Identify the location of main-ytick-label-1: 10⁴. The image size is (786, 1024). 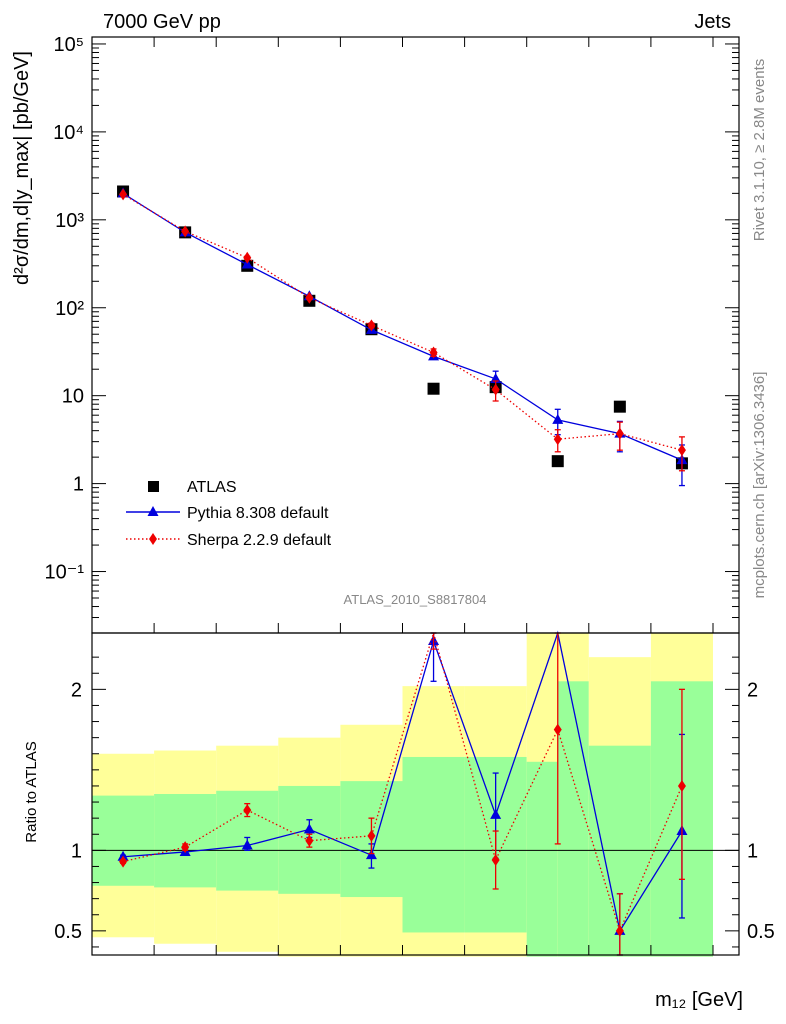
(68, 133).